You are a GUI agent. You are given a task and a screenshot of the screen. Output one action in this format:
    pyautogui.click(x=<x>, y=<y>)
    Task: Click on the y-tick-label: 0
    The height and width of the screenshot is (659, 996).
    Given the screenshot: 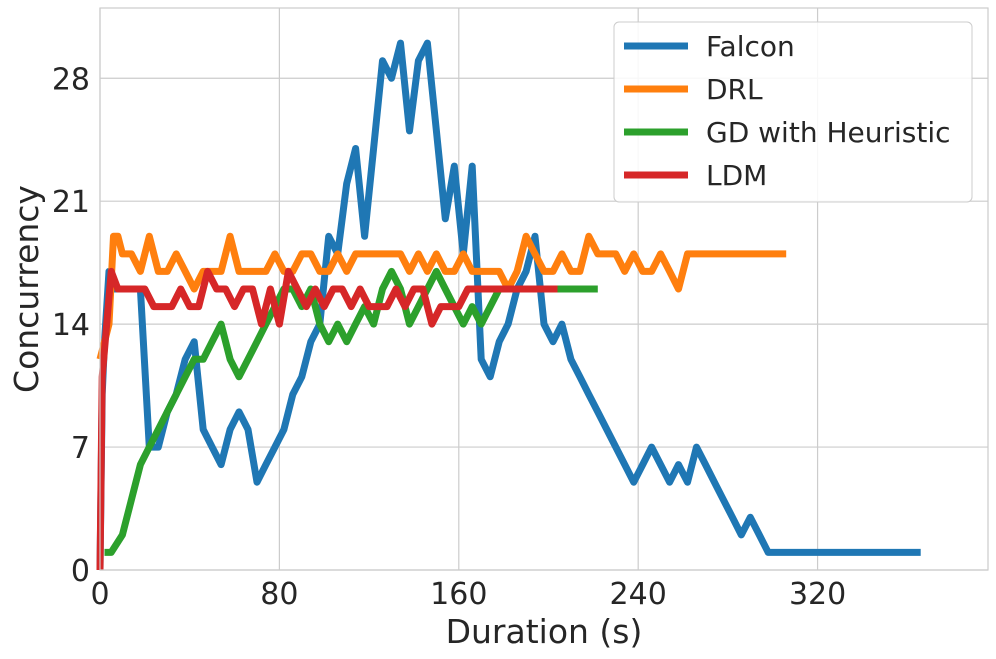 What is the action you would take?
    pyautogui.click(x=80, y=571)
    